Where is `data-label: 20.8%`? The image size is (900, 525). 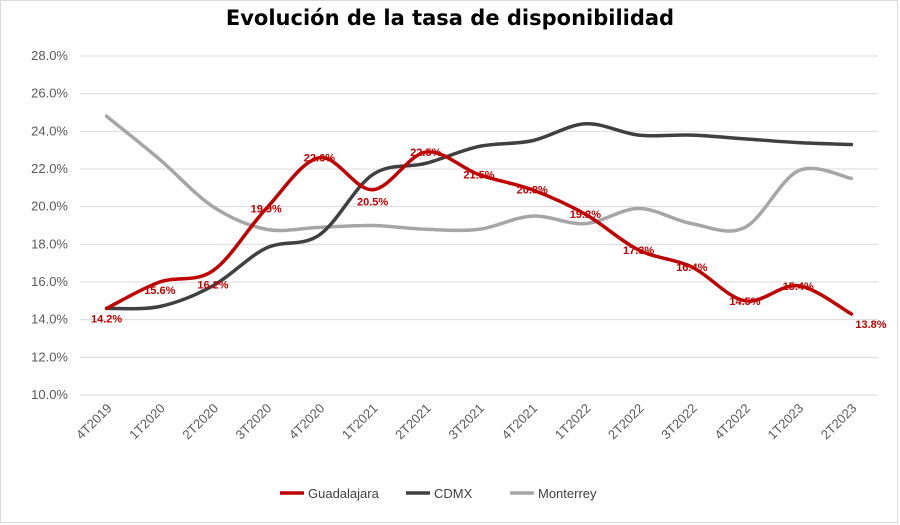 data-label: 20.8% is located at coordinates (532, 191).